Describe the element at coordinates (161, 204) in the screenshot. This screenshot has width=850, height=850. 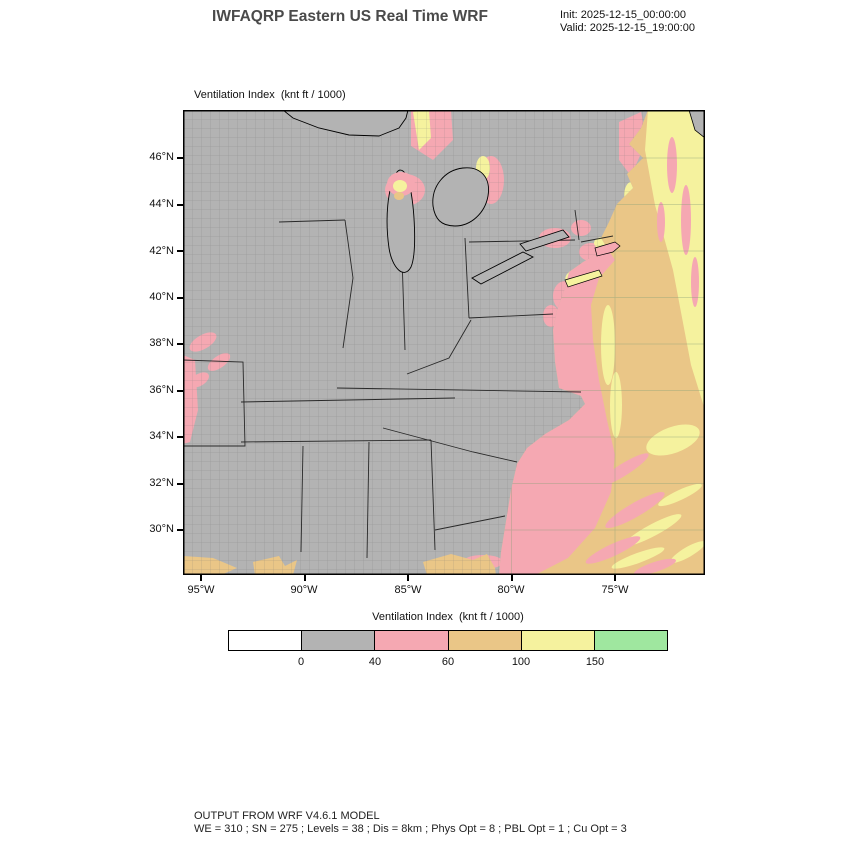
I see `y-axis-label: 44°N` at that location.